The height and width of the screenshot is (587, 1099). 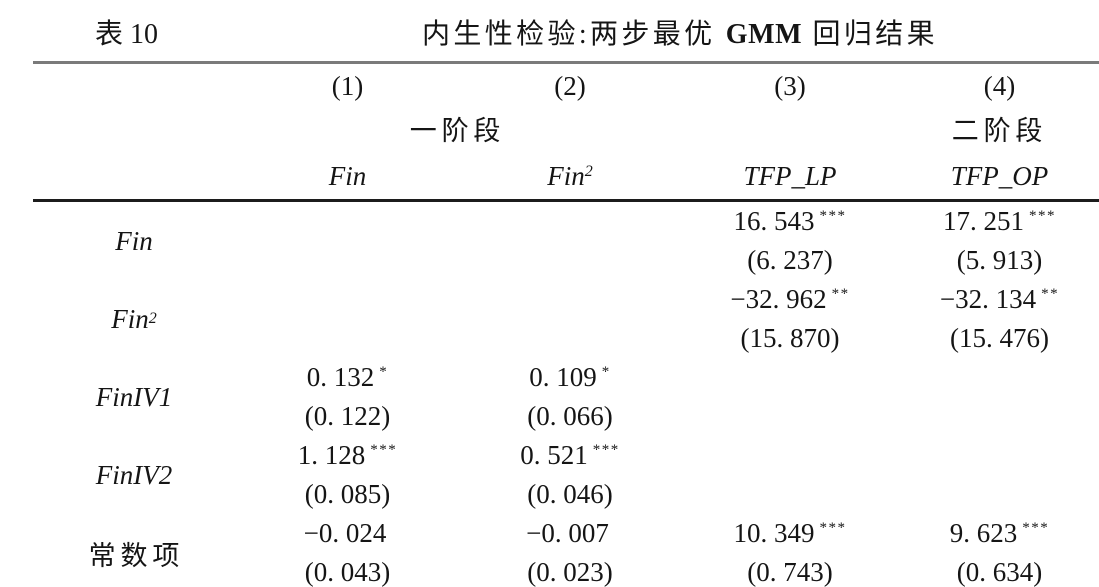 What do you see at coordinates (563, 377) in the screenshot?
I see `estimate-value: 0. 109` at bounding box center [563, 377].